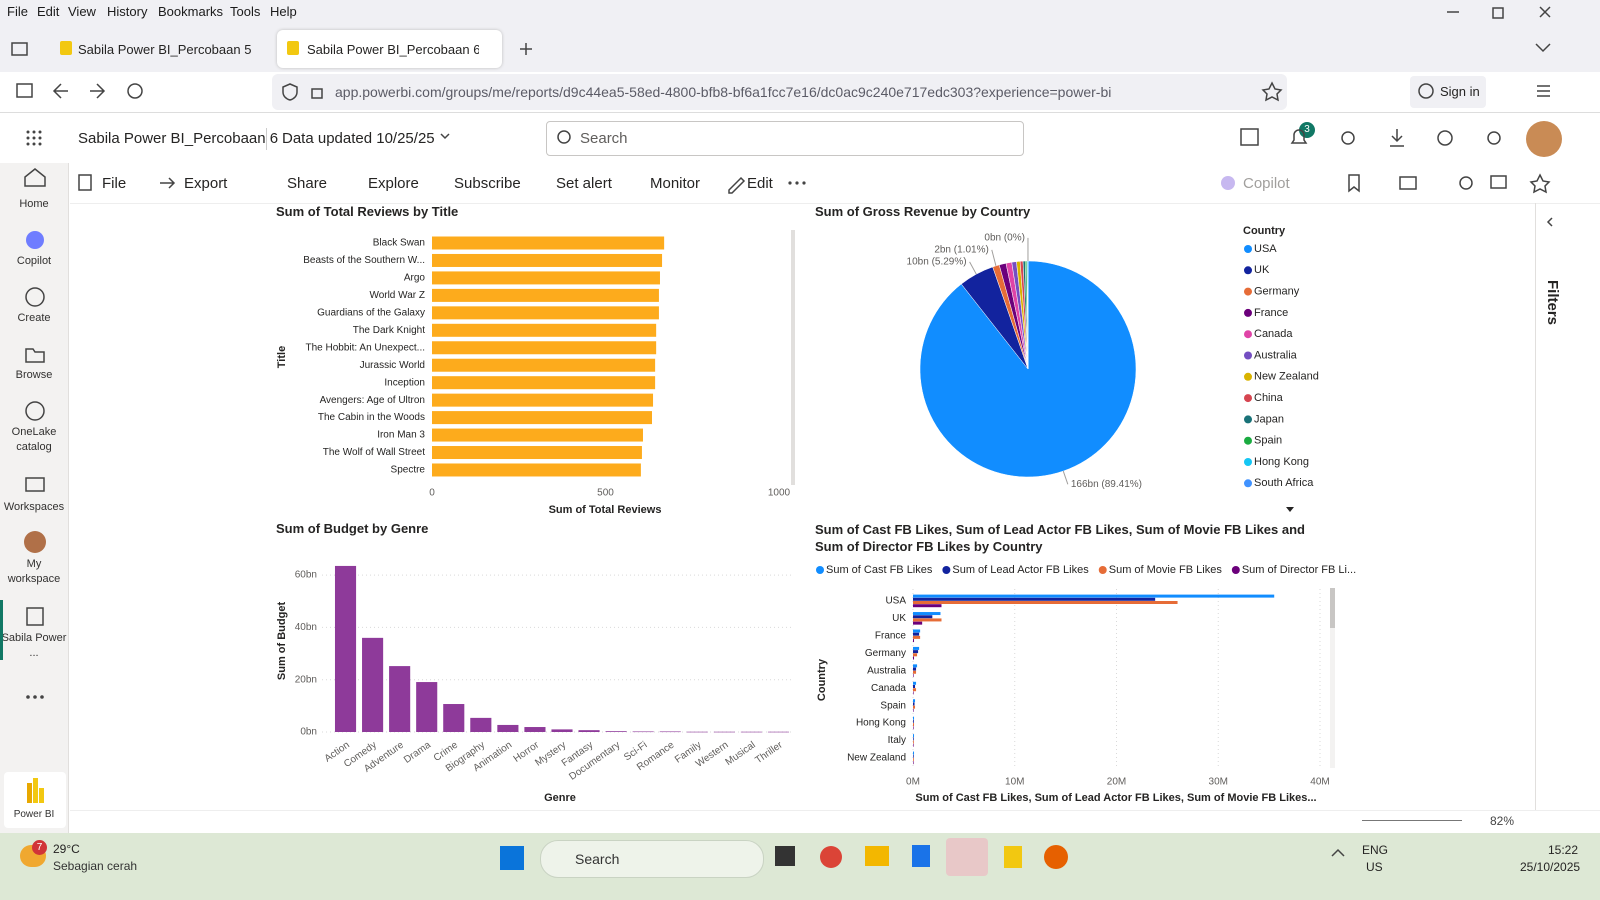 The width and height of the screenshot is (1600, 900). What do you see at coordinates (760, 183) in the screenshot?
I see `toolbar-button: Edit` at bounding box center [760, 183].